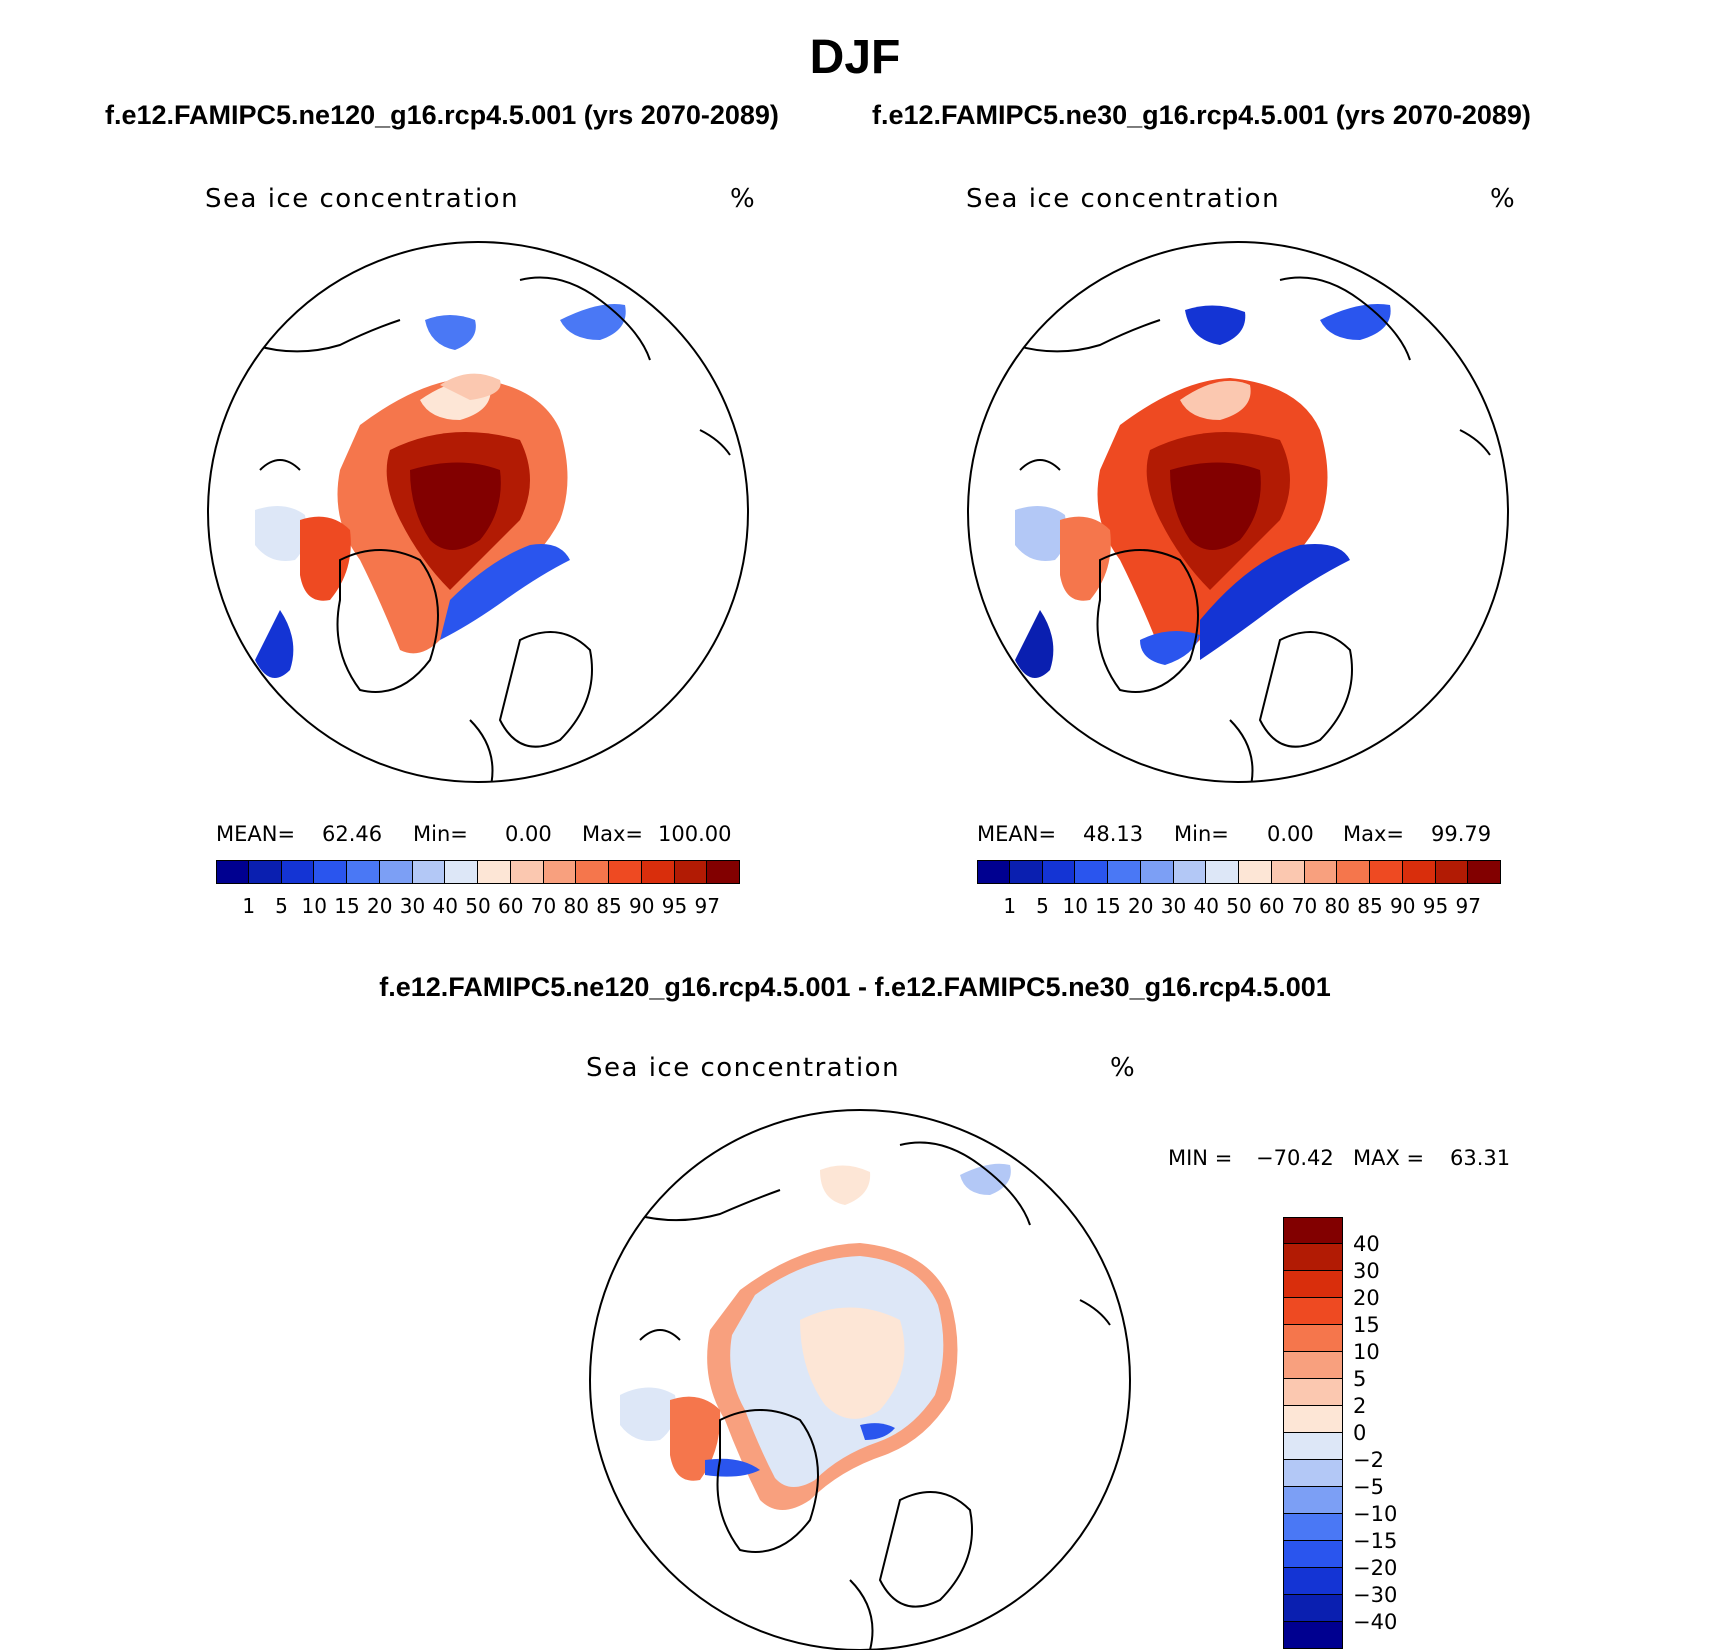  Describe the element at coordinates (1272, 906) in the screenshot. I see `panel2-colorbar-tick-label: 60` at that location.